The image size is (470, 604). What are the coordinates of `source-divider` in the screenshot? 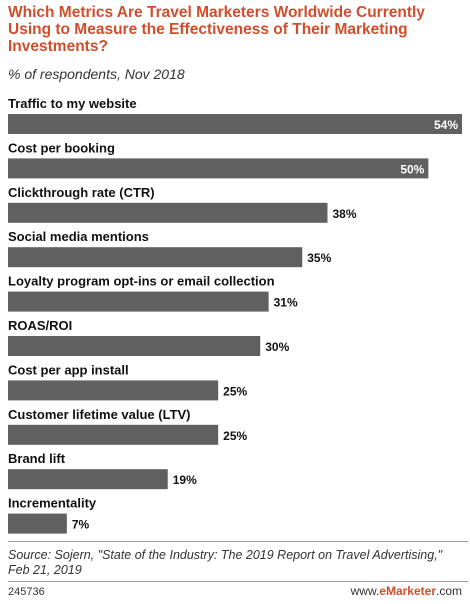 It's located at (238, 541).